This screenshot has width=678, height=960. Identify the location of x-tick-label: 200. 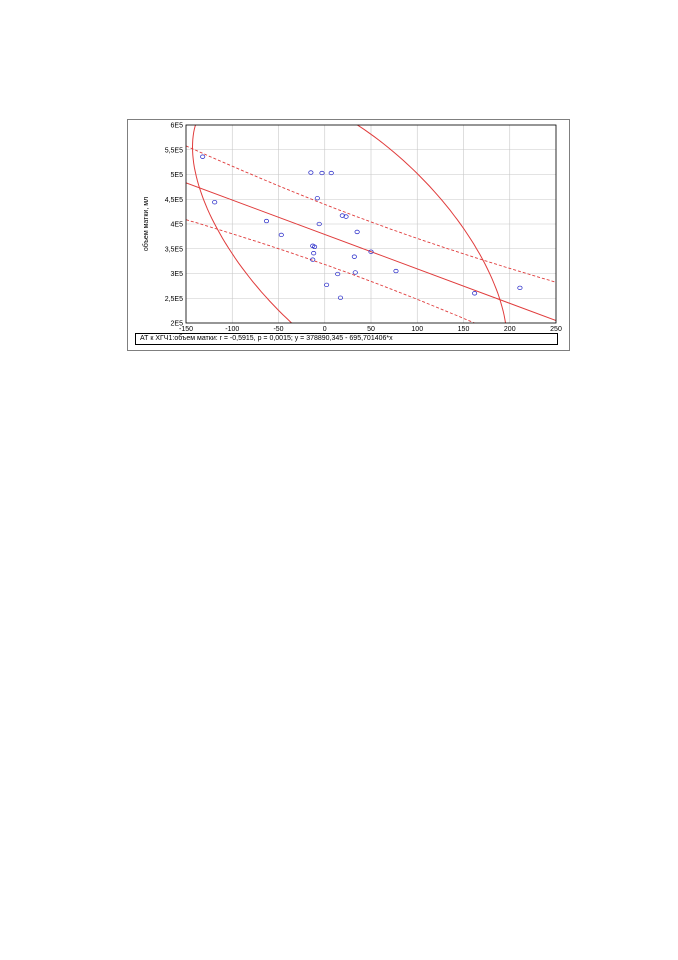
(510, 329).